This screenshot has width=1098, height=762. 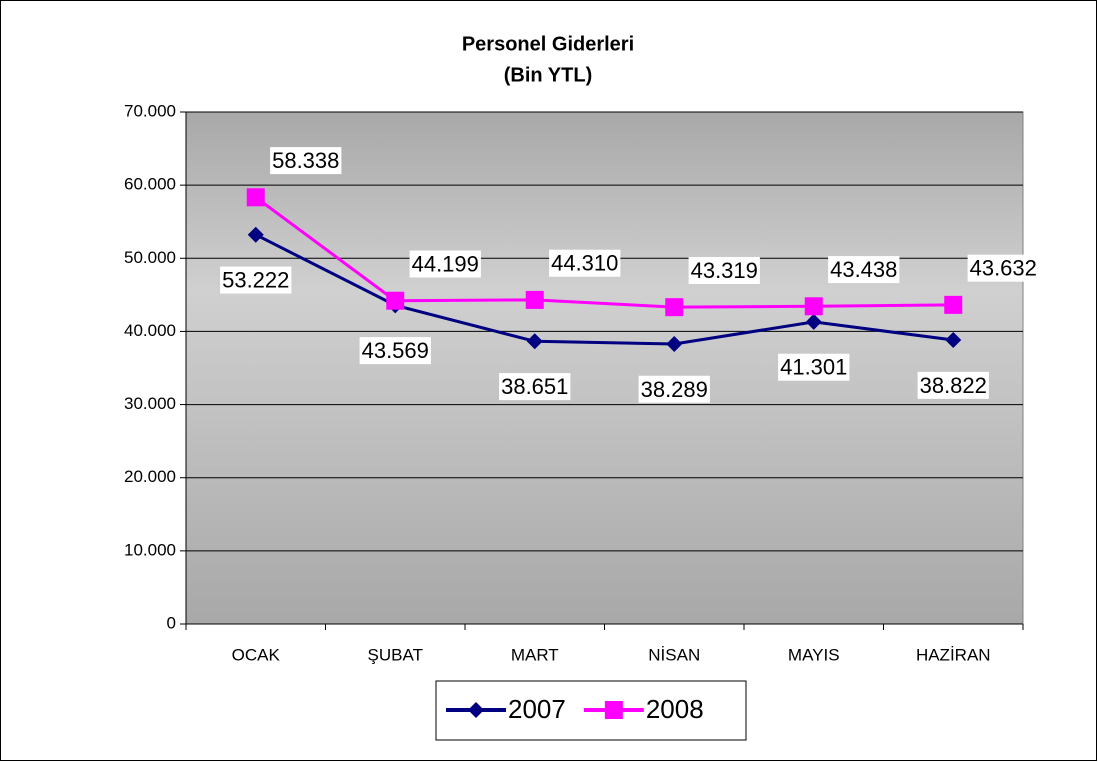 What do you see at coordinates (548, 75) in the screenshot?
I see `chart-subtitle: (Bin YTL)` at bounding box center [548, 75].